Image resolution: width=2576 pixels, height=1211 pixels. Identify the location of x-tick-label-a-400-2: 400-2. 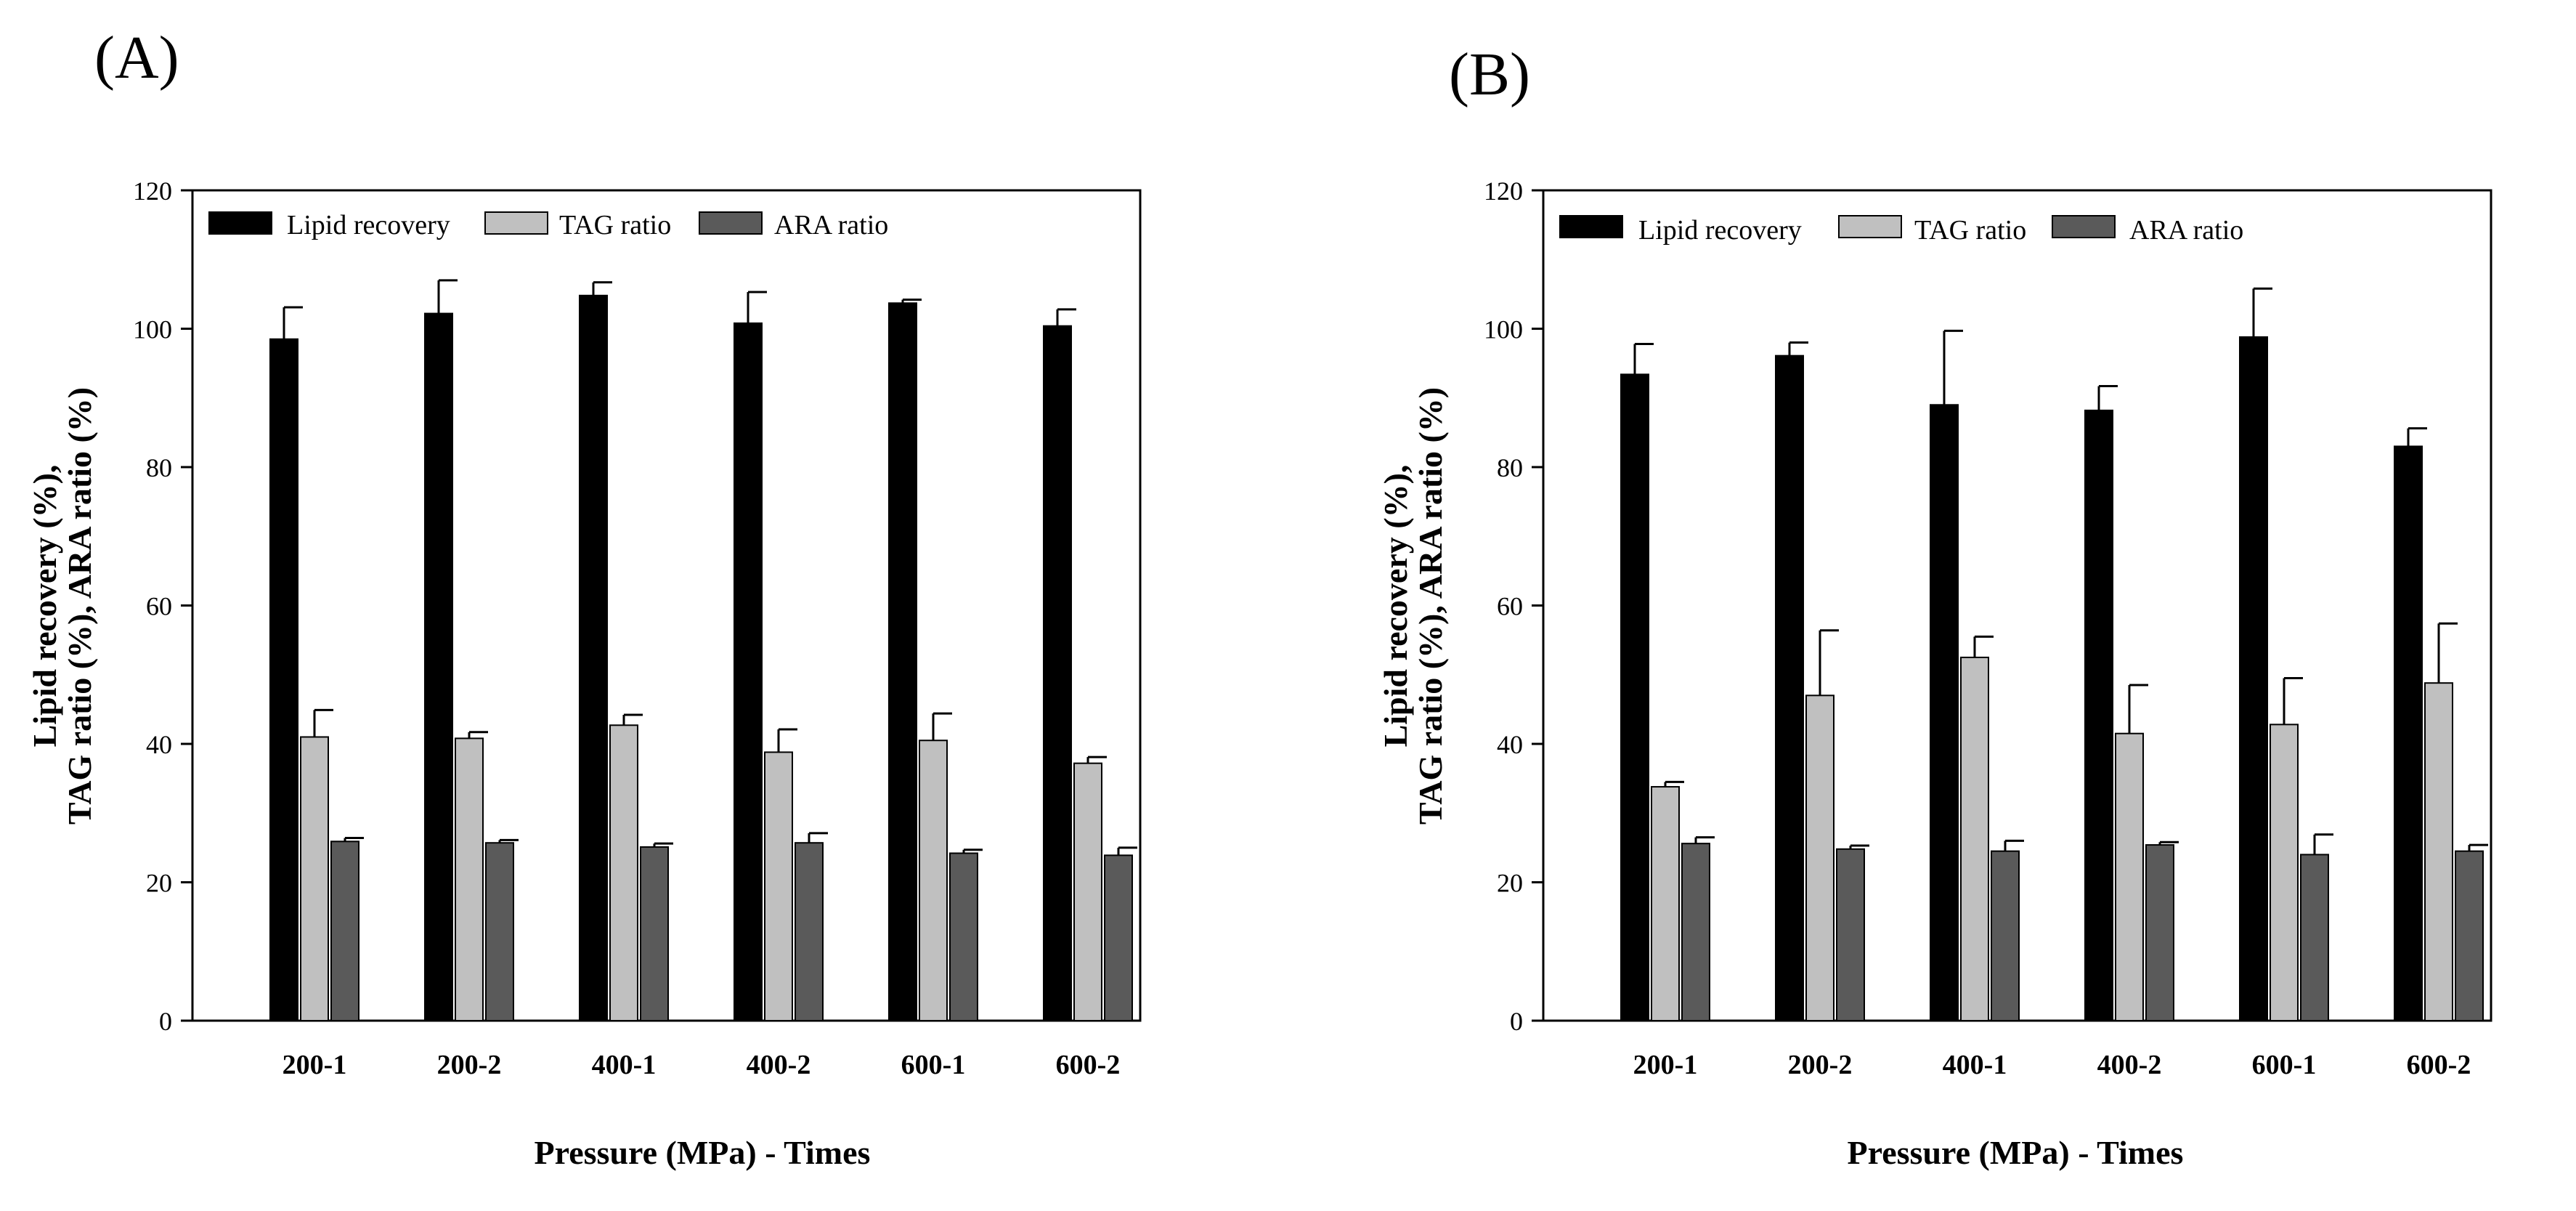
(779, 1065).